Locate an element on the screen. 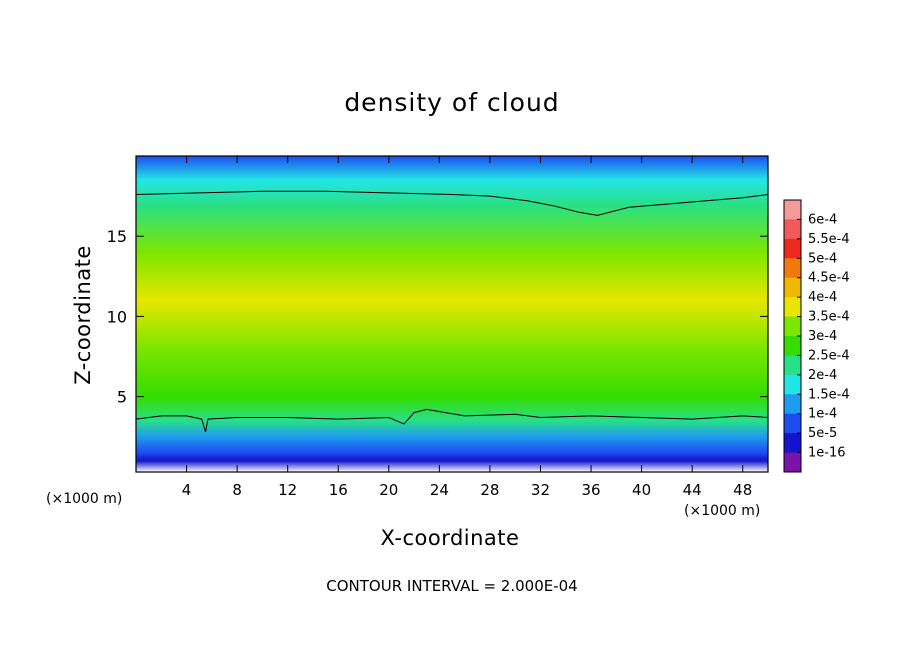 This screenshot has width=904, height=654. y-axis-label: Z-coordinate is located at coordinates (83, 315).